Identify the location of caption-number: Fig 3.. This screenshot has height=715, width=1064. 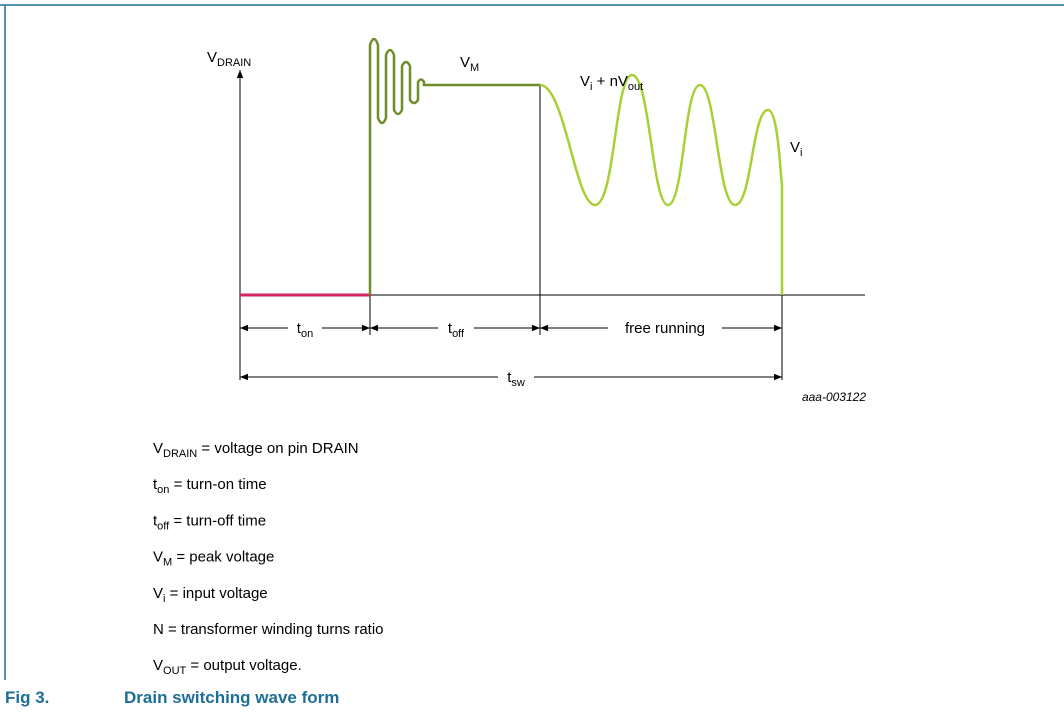
(27, 697).